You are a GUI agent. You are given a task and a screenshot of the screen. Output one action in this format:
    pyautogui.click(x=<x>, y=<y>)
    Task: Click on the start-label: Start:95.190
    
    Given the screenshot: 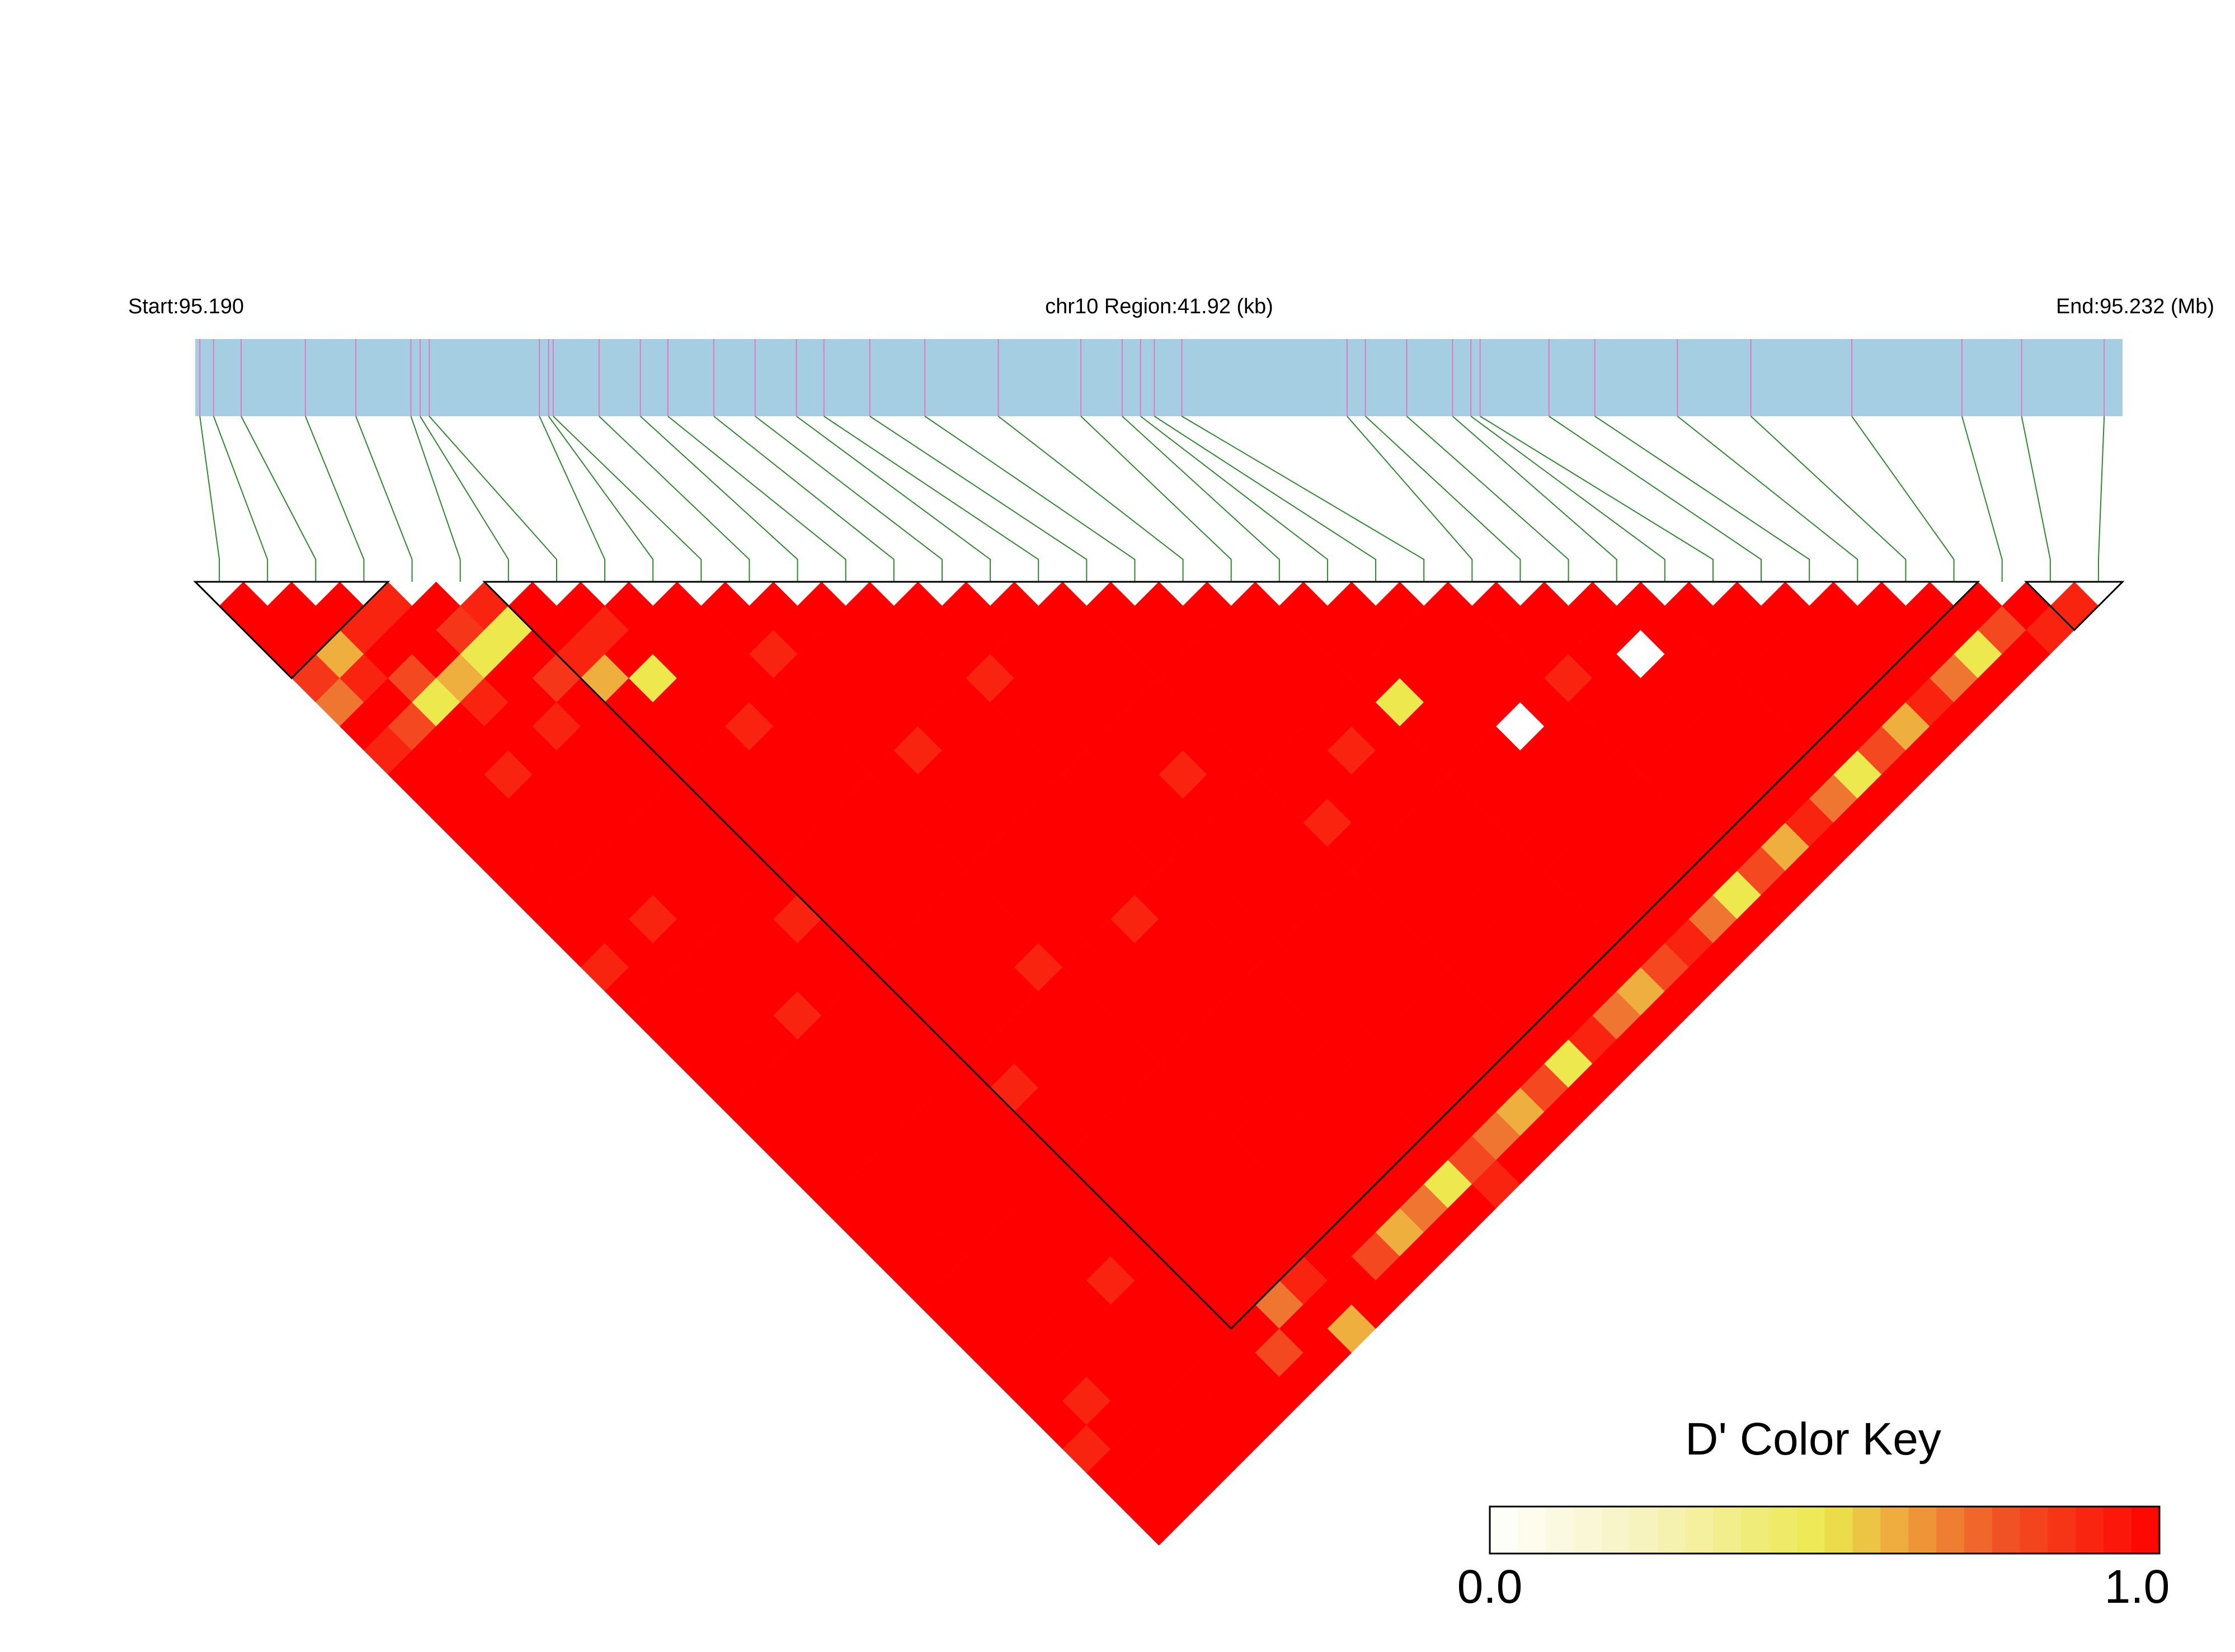 What is the action you would take?
    pyautogui.click(x=186, y=306)
    